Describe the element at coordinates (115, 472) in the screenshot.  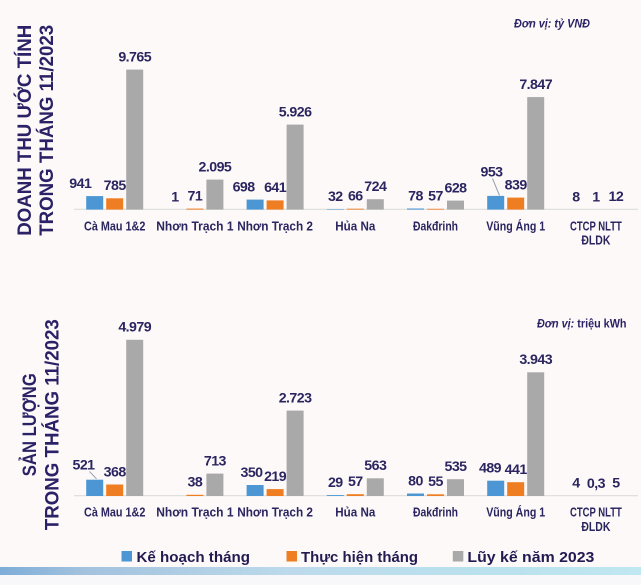
I see `svg-text: 368` at that location.